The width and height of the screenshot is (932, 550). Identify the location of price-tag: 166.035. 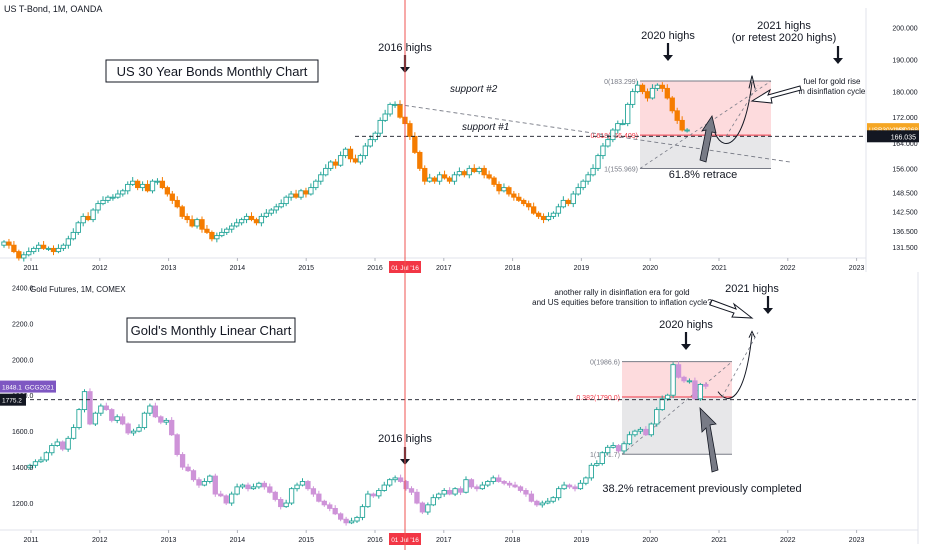
(893, 136).